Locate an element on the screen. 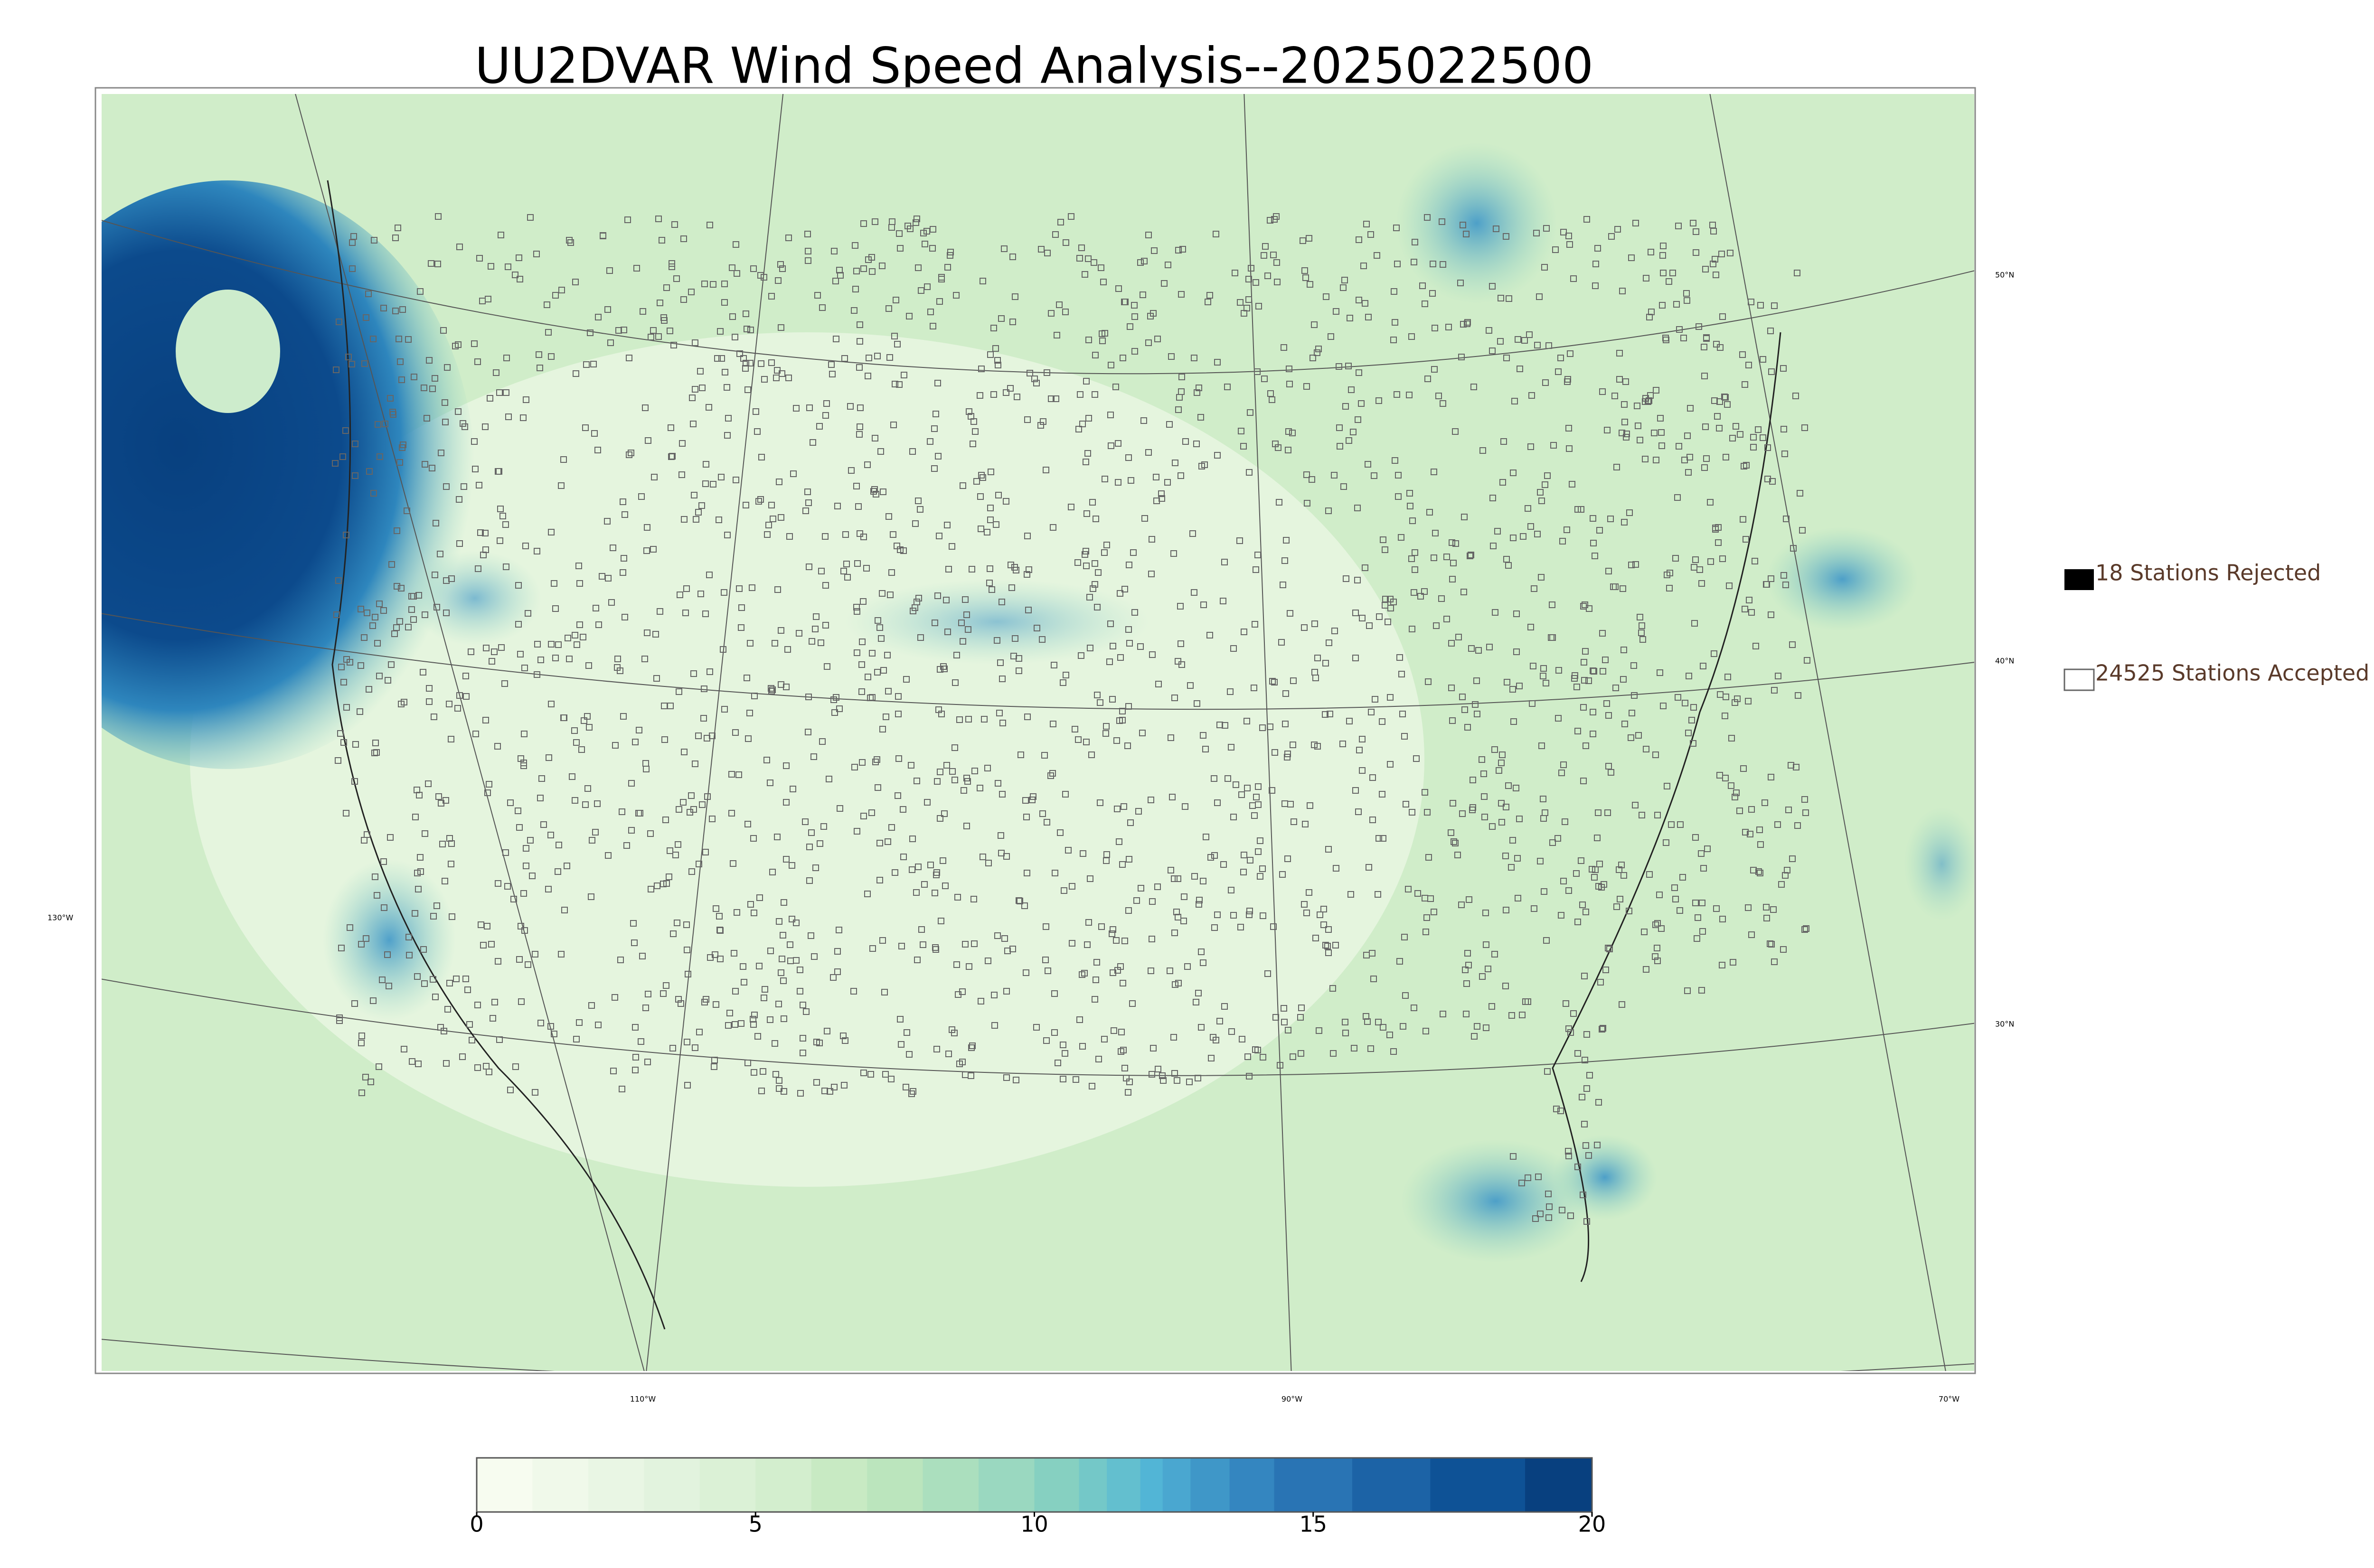 The height and width of the screenshot is (1568, 2374). legend-rejected-swatch is located at coordinates (2079, 580).